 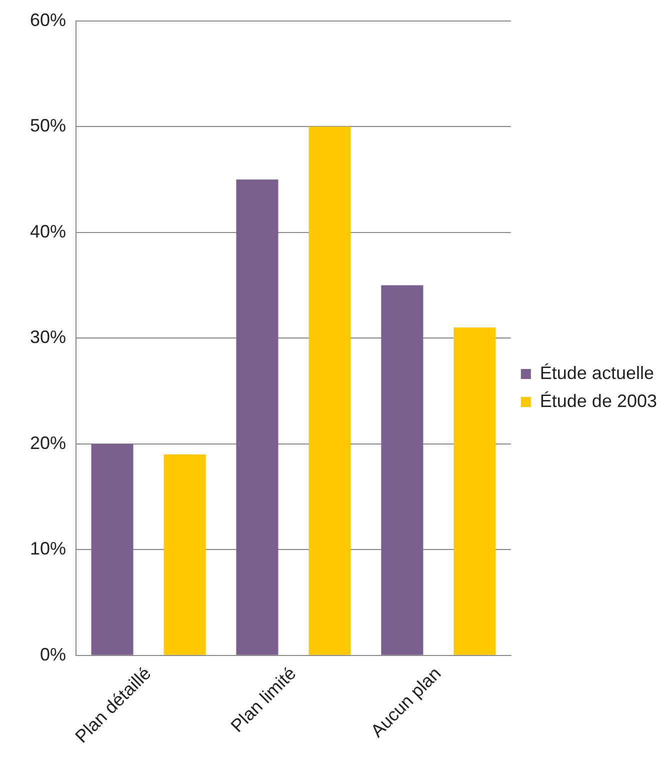 I want to click on y-tick-label: 10%, so click(x=48, y=548).